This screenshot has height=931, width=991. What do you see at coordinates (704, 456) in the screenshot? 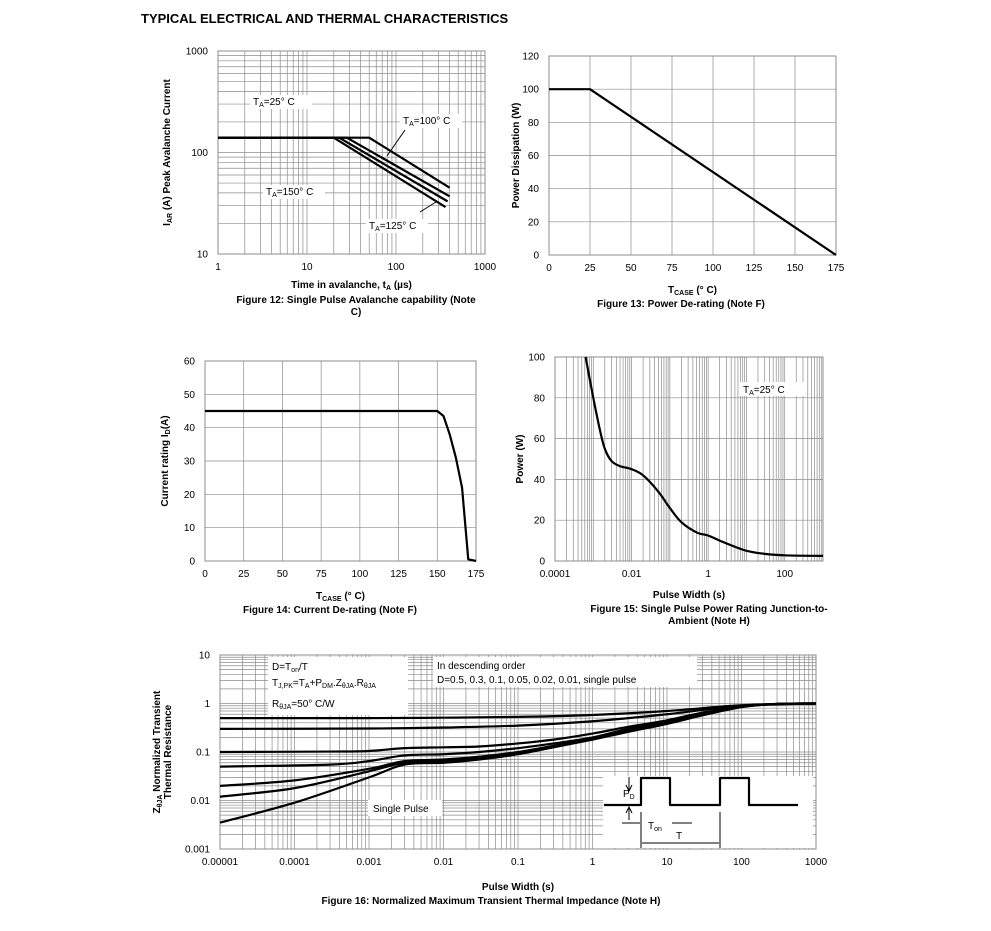
I see `power-series-line` at bounding box center [704, 456].